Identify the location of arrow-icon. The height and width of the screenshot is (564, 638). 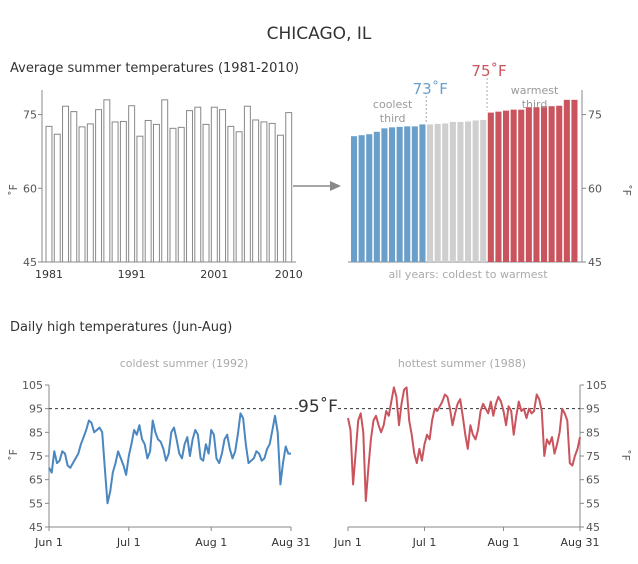
(317, 186).